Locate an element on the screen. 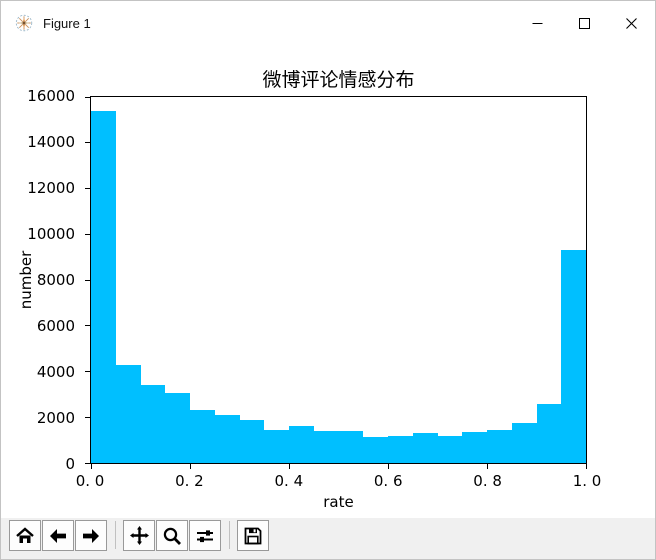 The height and width of the screenshot is (560, 656). home-button is located at coordinates (25, 535).